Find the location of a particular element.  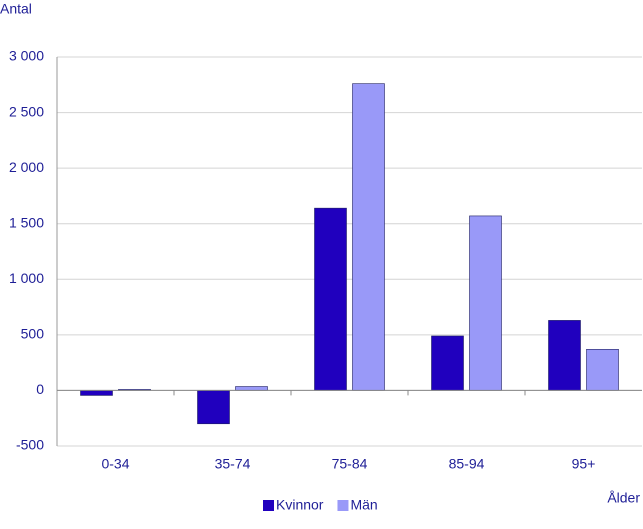

legend-label: Män is located at coordinates (363, 505).